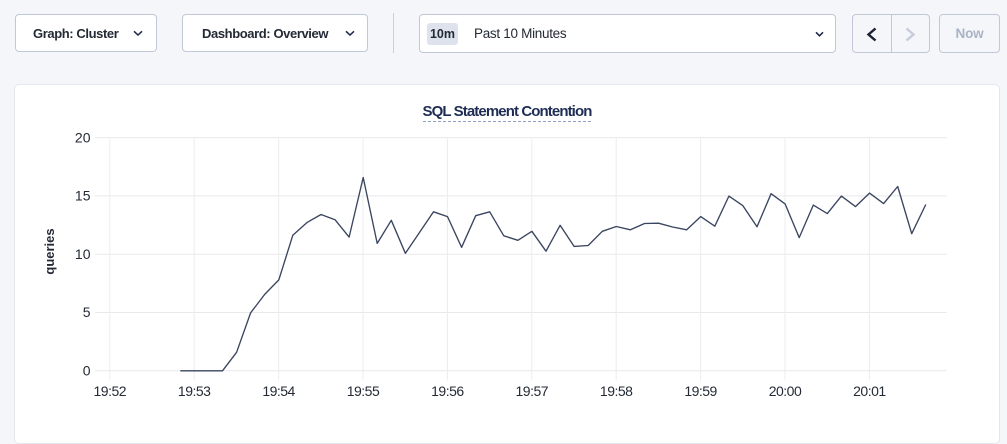 Image resolution: width=1007 pixels, height=444 pixels. I want to click on svg-text: 15, so click(83, 196).